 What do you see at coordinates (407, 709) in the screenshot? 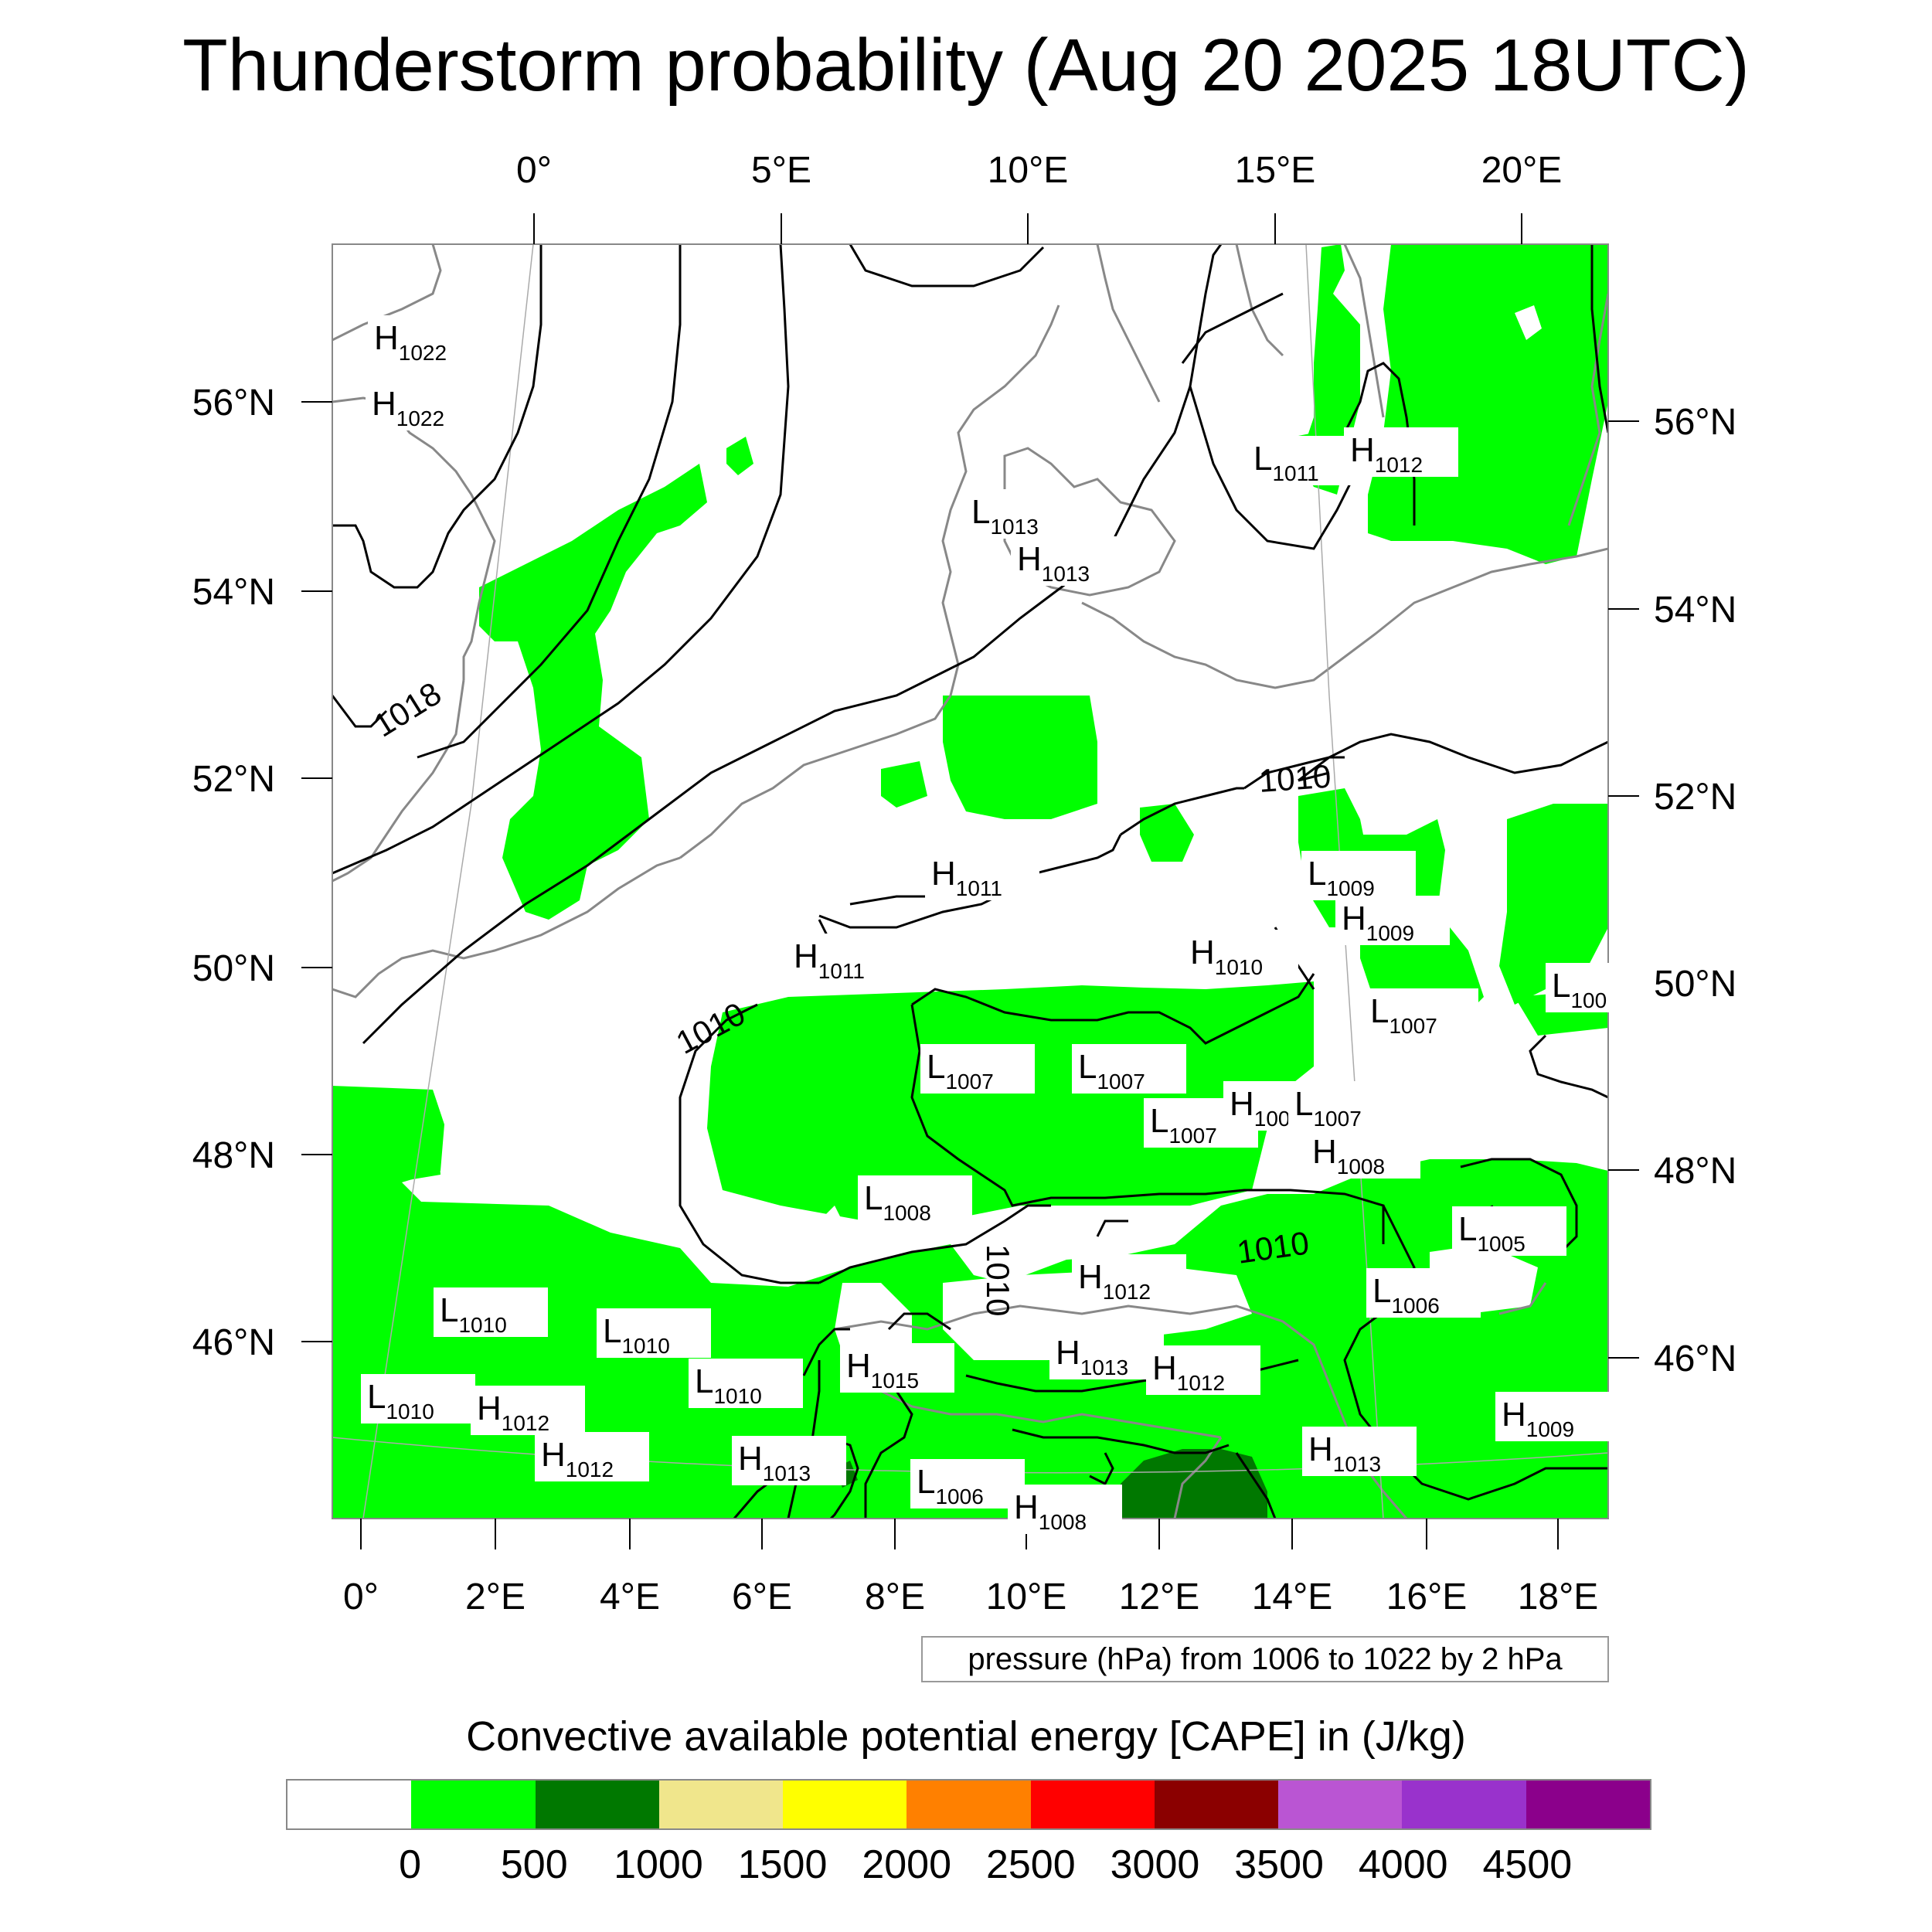
I see `isobar-label: 1018` at bounding box center [407, 709].